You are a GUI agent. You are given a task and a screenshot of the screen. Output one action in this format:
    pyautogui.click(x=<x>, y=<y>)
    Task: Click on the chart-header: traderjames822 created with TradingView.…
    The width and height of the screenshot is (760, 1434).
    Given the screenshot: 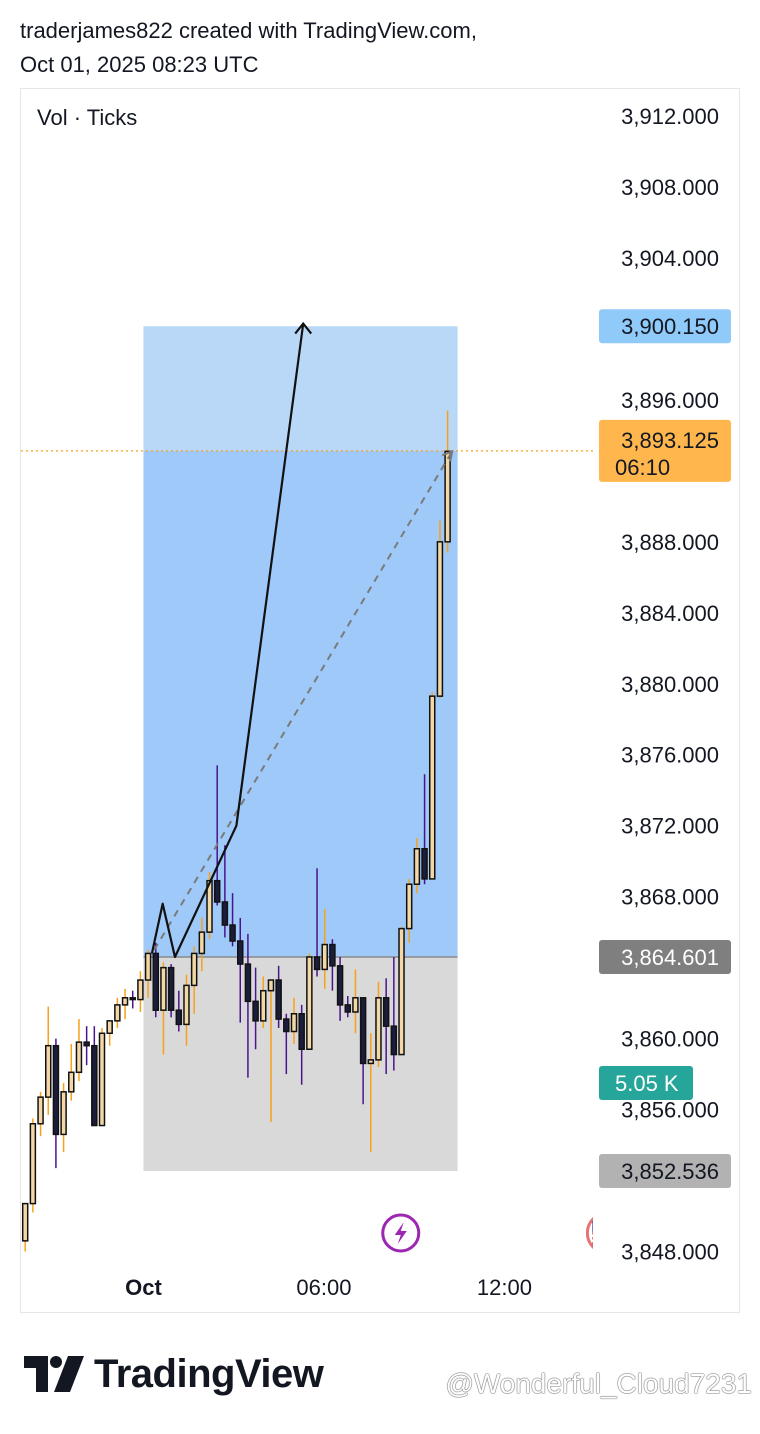 What is the action you would take?
    pyautogui.click(x=248, y=48)
    